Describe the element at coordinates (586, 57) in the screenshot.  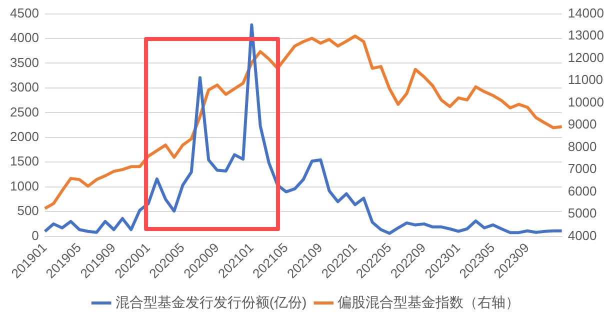
I see `y2-tick-label: 12000` at that location.